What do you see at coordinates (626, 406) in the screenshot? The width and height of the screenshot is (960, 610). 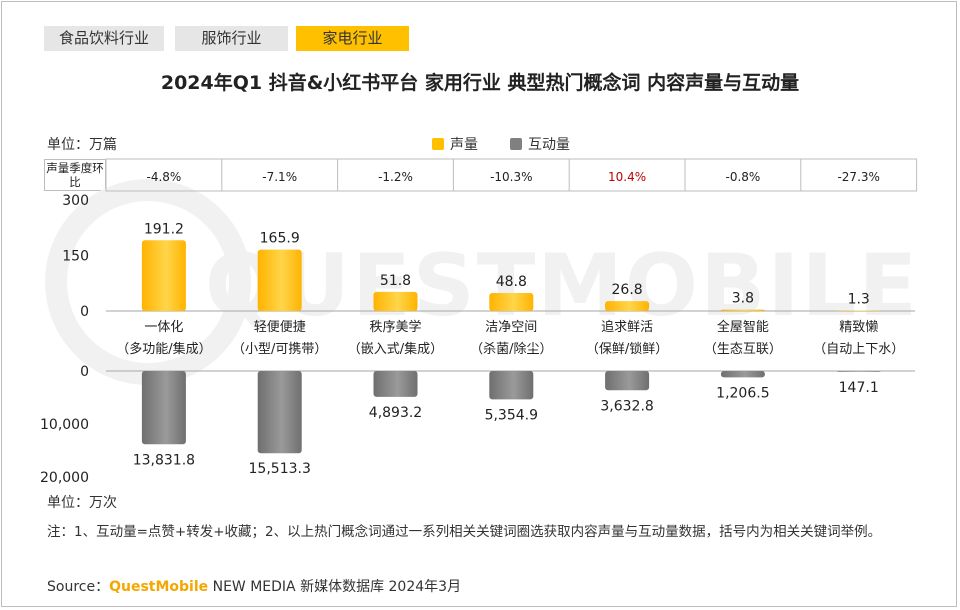 I see `interaction-data-label: 3,632.8` at bounding box center [626, 406].